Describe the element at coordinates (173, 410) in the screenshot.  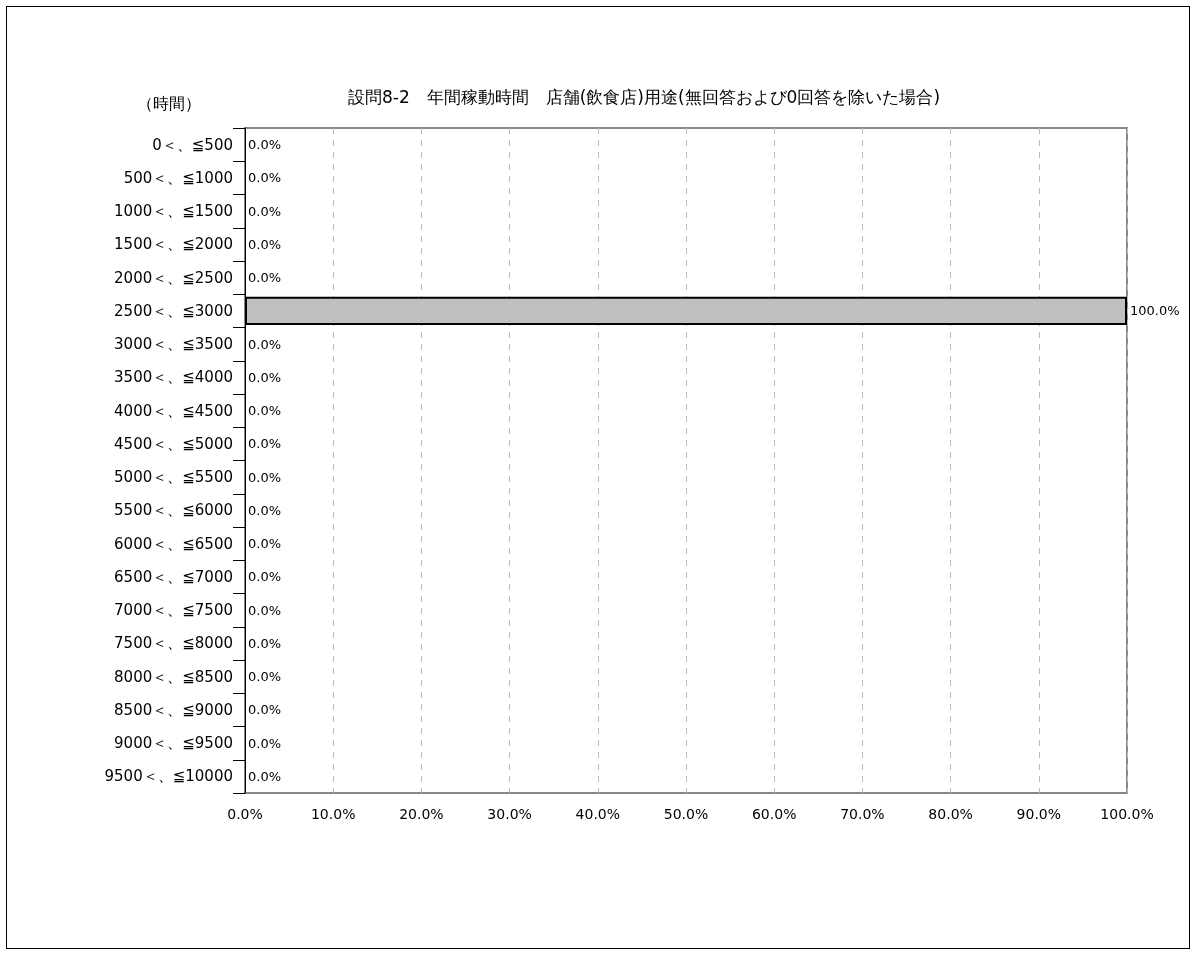
I see `y-tick-label: 4000＜、≦4500` at that location.